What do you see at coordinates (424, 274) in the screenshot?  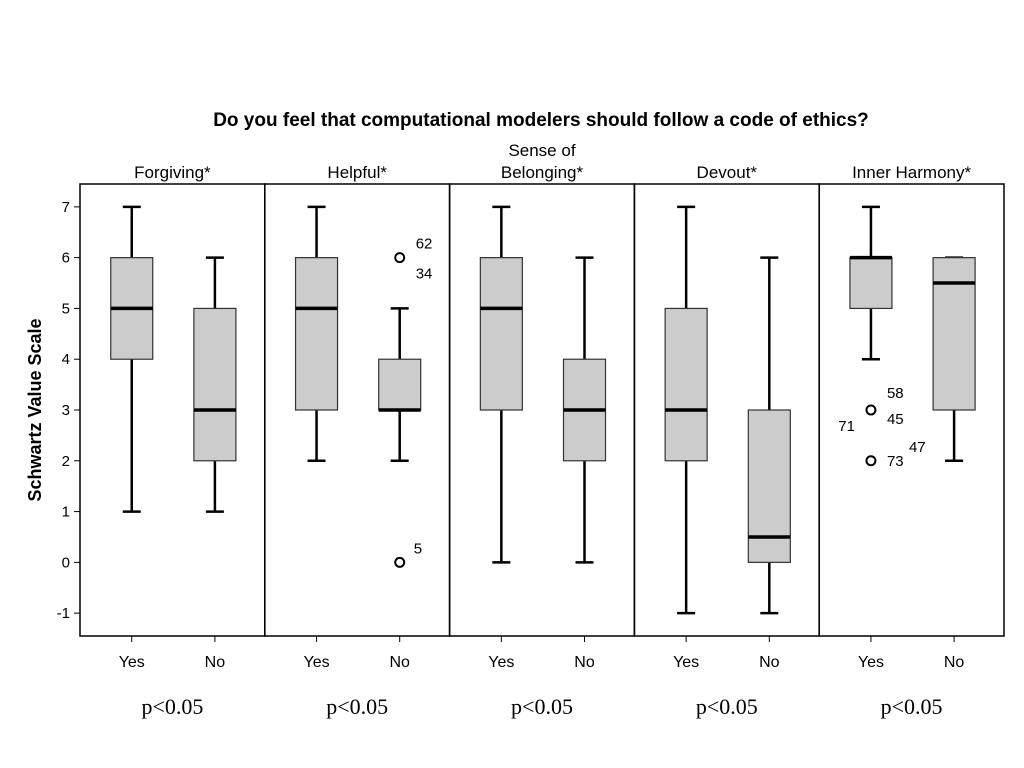 I see `outlier-id-label: 34` at bounding box center [424, 274].